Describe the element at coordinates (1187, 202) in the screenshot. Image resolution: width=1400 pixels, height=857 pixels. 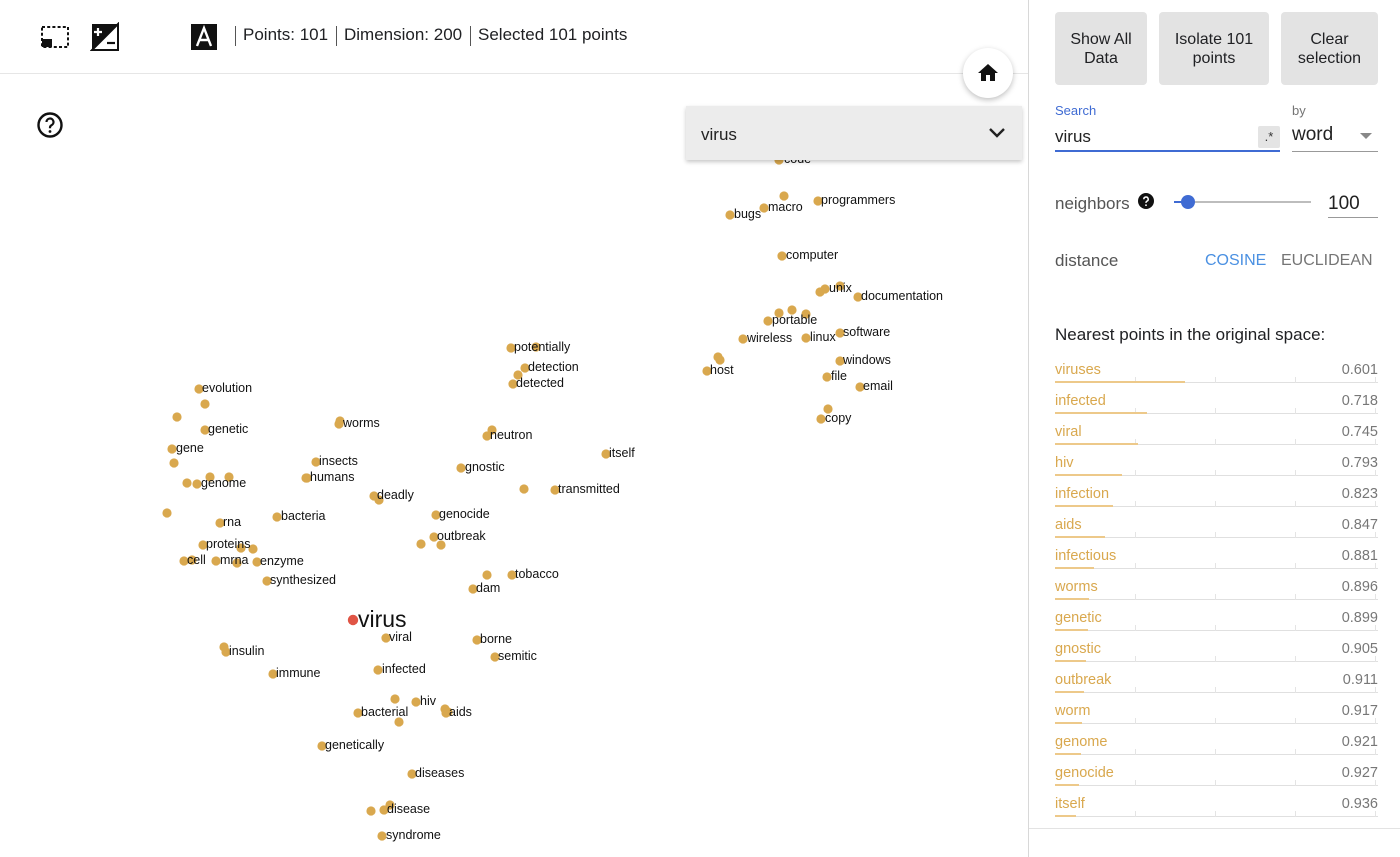
I see `slider-thumb` at that location.